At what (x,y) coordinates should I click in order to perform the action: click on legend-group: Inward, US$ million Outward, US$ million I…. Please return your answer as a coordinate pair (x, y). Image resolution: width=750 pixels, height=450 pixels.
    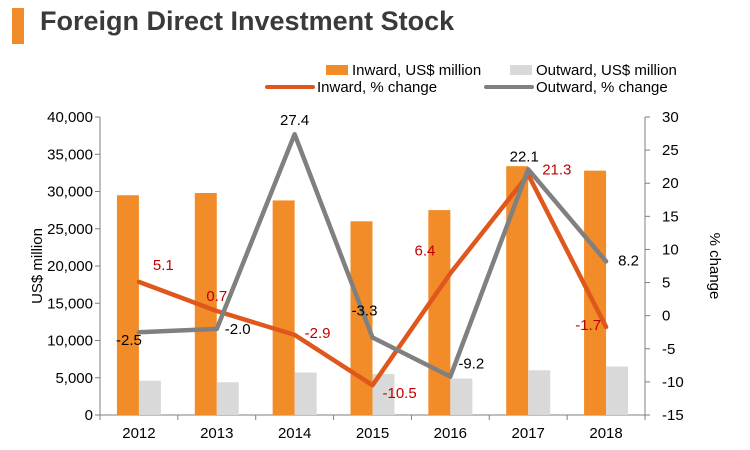
    Looking at the image, I should click on (471, 79).